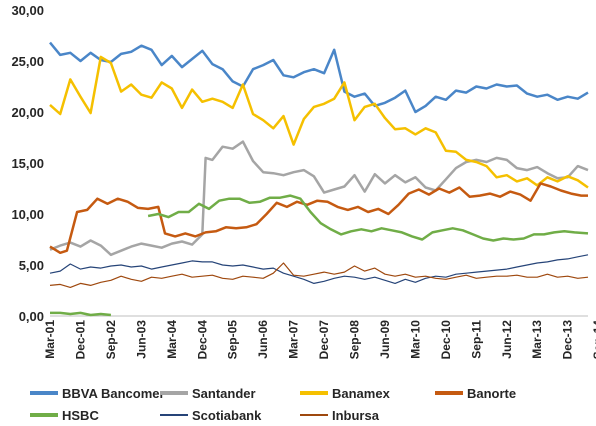 The height and width of the screenshot is (426, 596). Describe the element at coordinates (361, 393) in the screenshot. I see `legend-label: Banamex` at that location.